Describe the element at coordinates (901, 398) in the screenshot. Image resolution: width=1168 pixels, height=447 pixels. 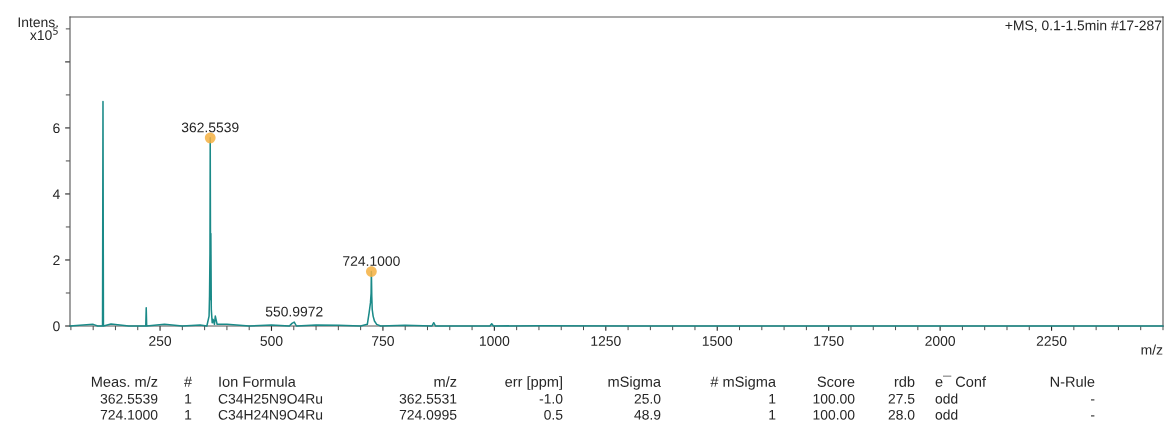
I see `text: 27.5` at that location.